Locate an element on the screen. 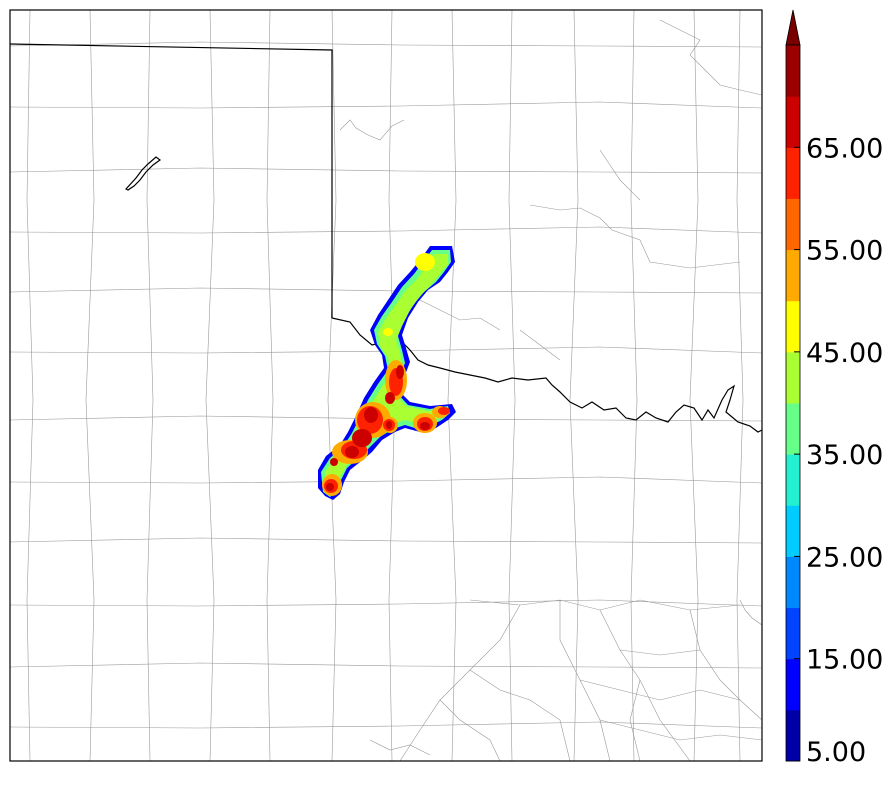  reflectivity-echo is located at coordinates (387, 373).